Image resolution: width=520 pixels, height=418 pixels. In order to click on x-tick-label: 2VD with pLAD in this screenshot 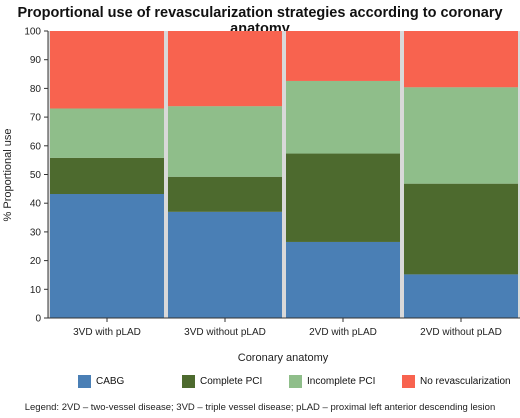, I will do `click(343, 332)`.